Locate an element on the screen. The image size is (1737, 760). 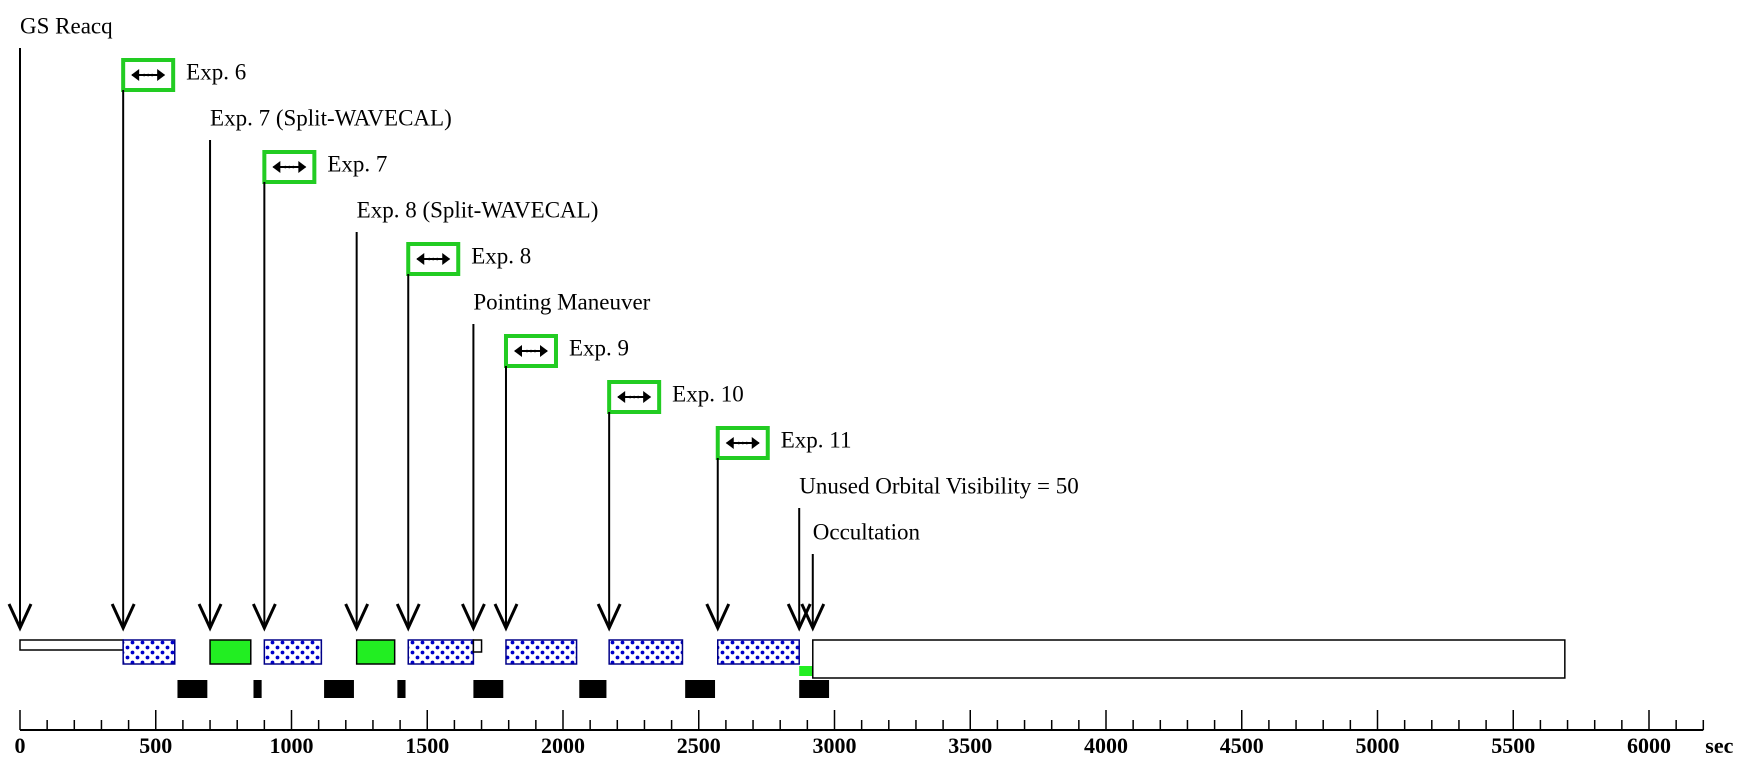
tick-label: 6000 is located at coordinates (1649, 745).